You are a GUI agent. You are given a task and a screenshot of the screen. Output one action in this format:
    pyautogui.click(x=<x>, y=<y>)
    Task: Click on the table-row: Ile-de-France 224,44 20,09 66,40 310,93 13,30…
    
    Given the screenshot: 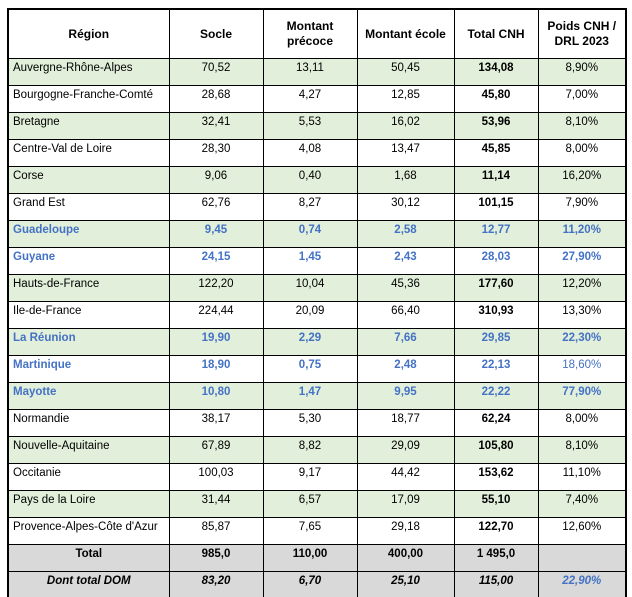 What is the action you would take?
    pyautogui.click(x=317, y=315)
    